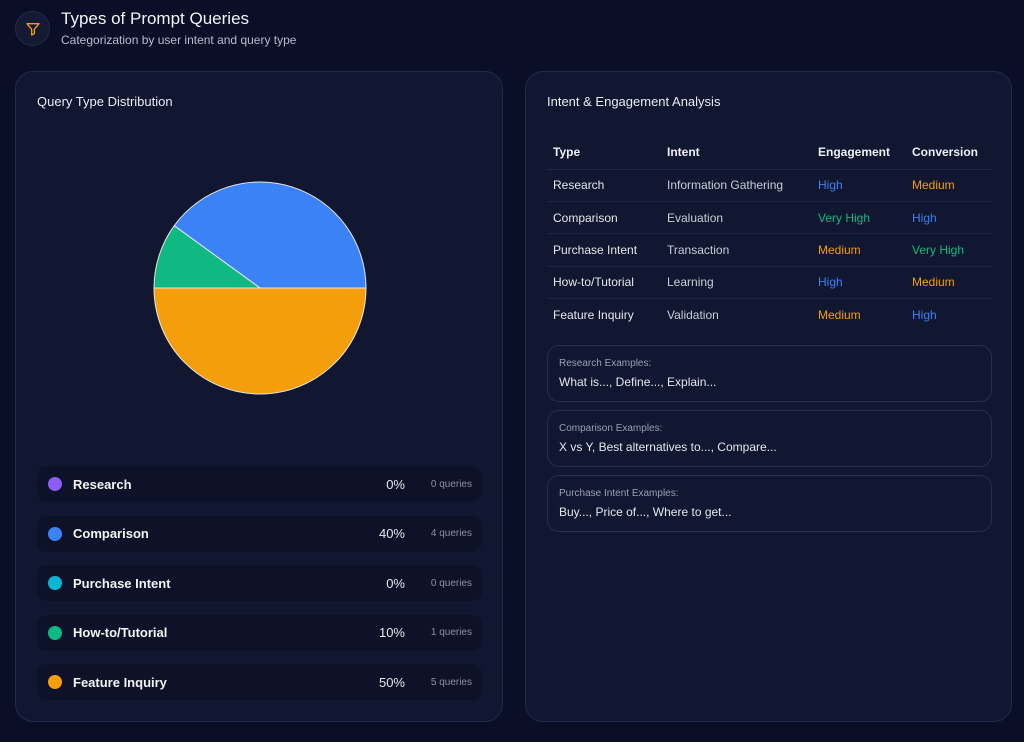 This screenshot has height=742, width=1024. I want to click on distribution-card-title: Query Type Distribution, so click(105, 101).